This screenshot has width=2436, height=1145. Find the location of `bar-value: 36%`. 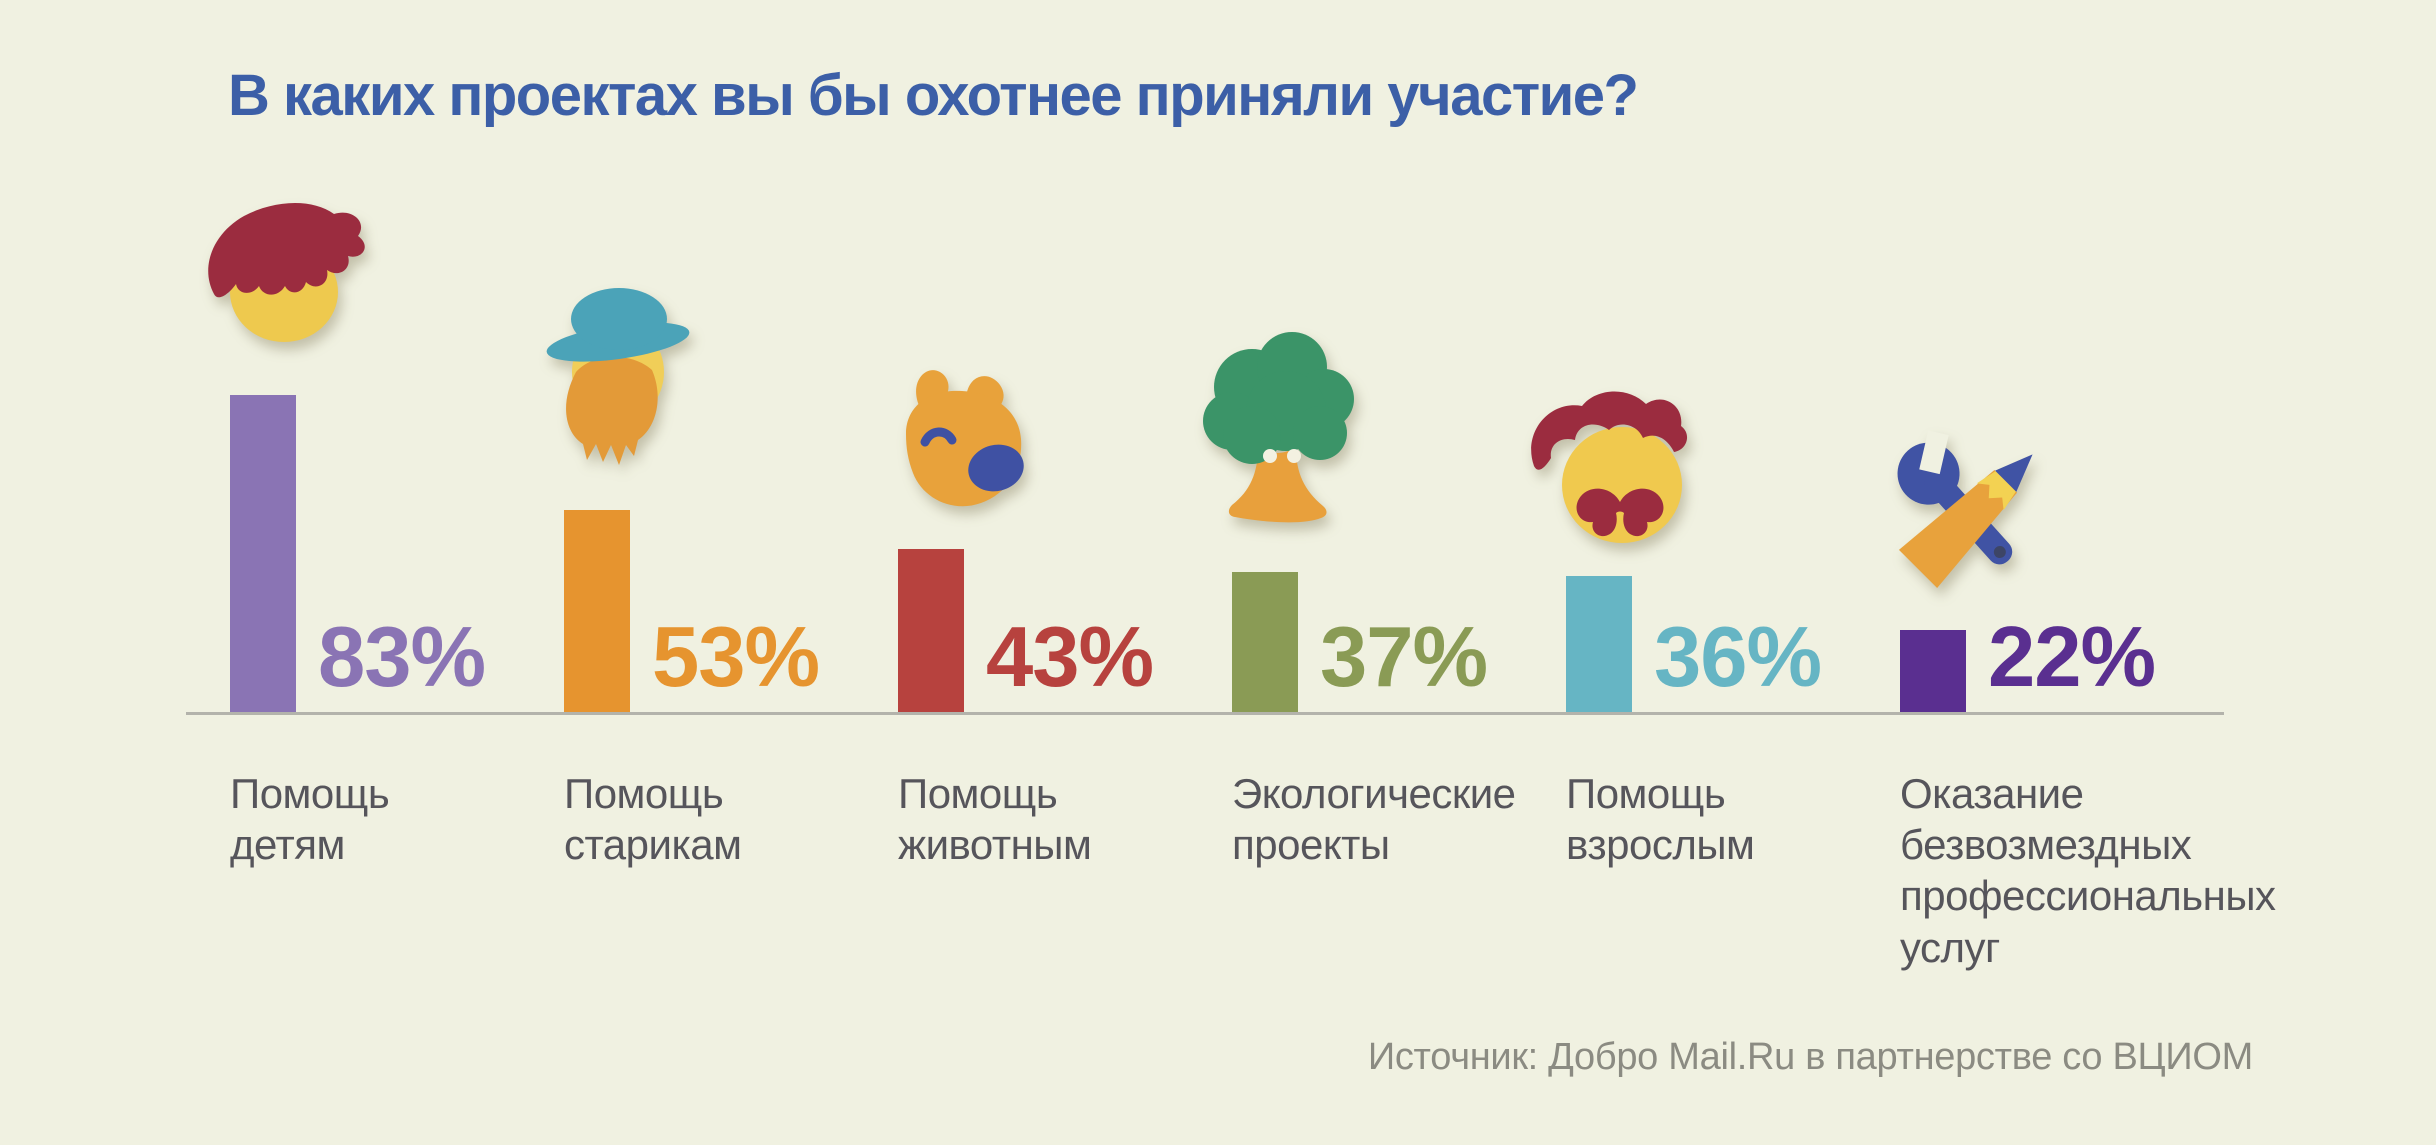

bar-value: 36% is located at coordinates (1738, 657).